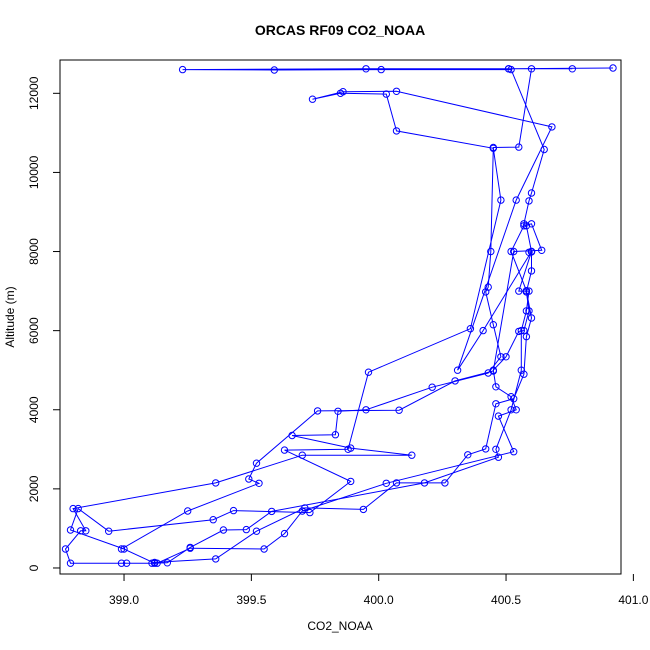 The image size is (650, 650). Describe the element at coordinates (340, 30) in the screenshot. I see `chart-title: ORCAS RF09 CO2_NOAA` at that location.